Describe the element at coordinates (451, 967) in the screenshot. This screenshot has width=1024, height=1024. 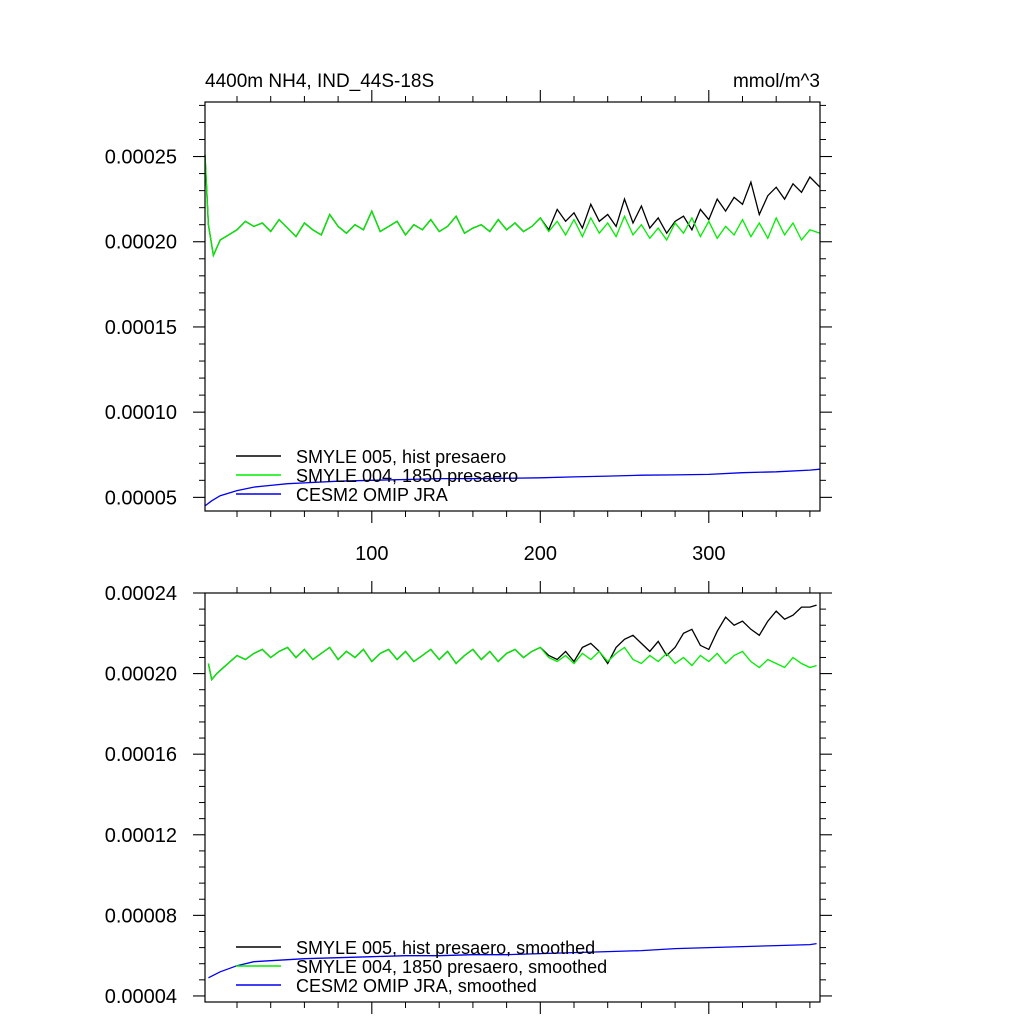
I see `legend-label-1: SMYLE 004, 1850 presaero, smoothed` at that location.